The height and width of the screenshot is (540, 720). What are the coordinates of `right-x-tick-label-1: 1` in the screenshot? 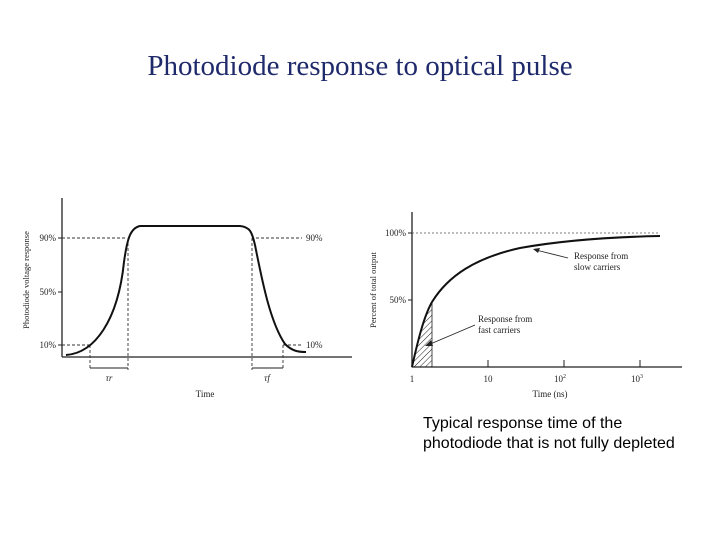 It's located at (412, 379).